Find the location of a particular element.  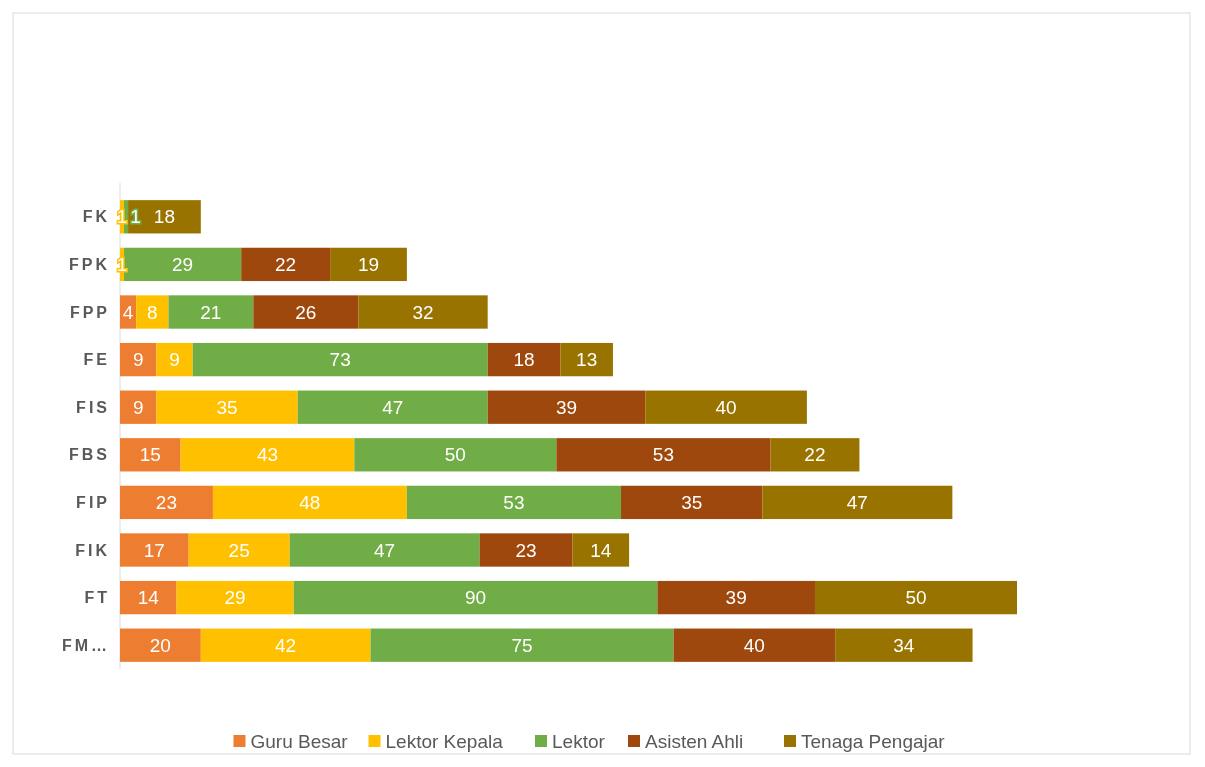

legend-label: Asisten Ahli is located at coordinates (694, 741).